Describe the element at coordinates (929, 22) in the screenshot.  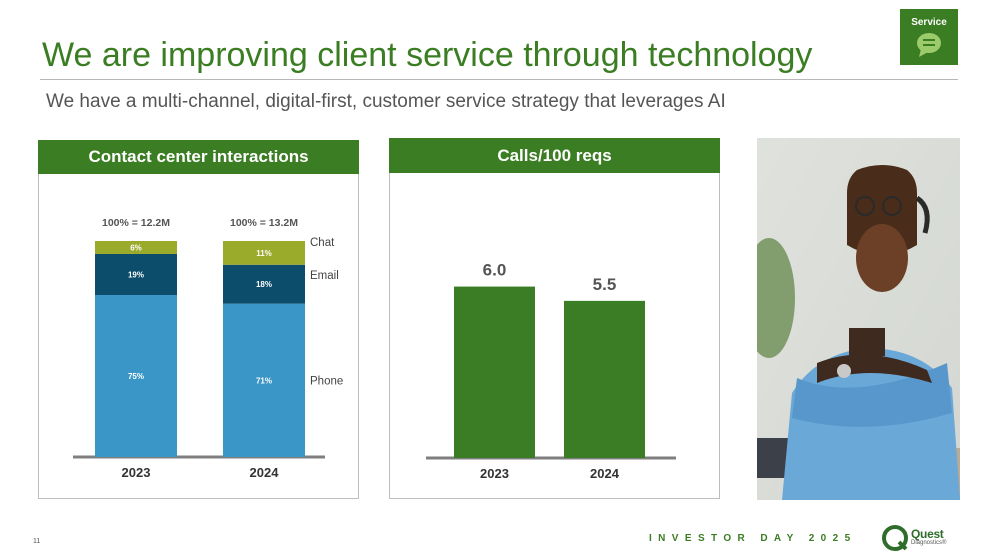
I see `service-badge-label: Service` at that location.